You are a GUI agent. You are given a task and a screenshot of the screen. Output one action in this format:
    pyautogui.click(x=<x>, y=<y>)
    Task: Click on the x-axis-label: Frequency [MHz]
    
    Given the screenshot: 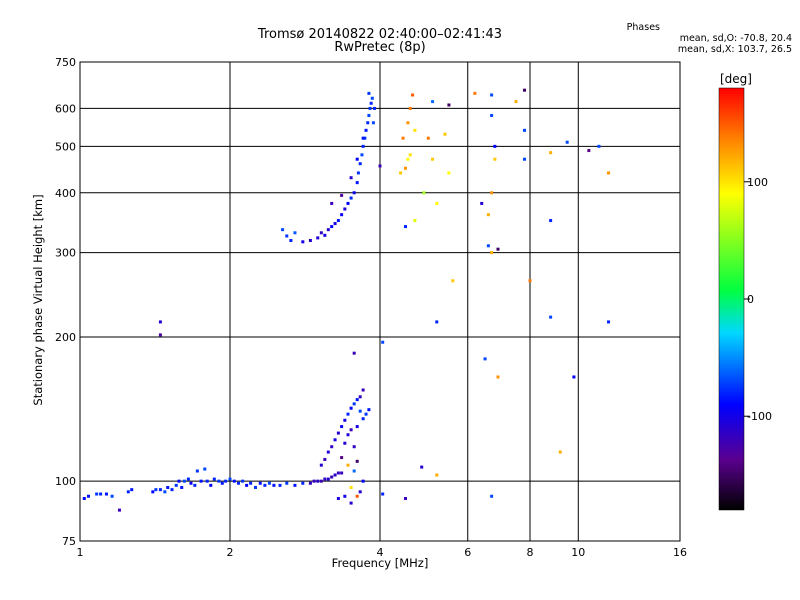 What is the action you would take?
    pyautogui.click(x=380, y=563)
    